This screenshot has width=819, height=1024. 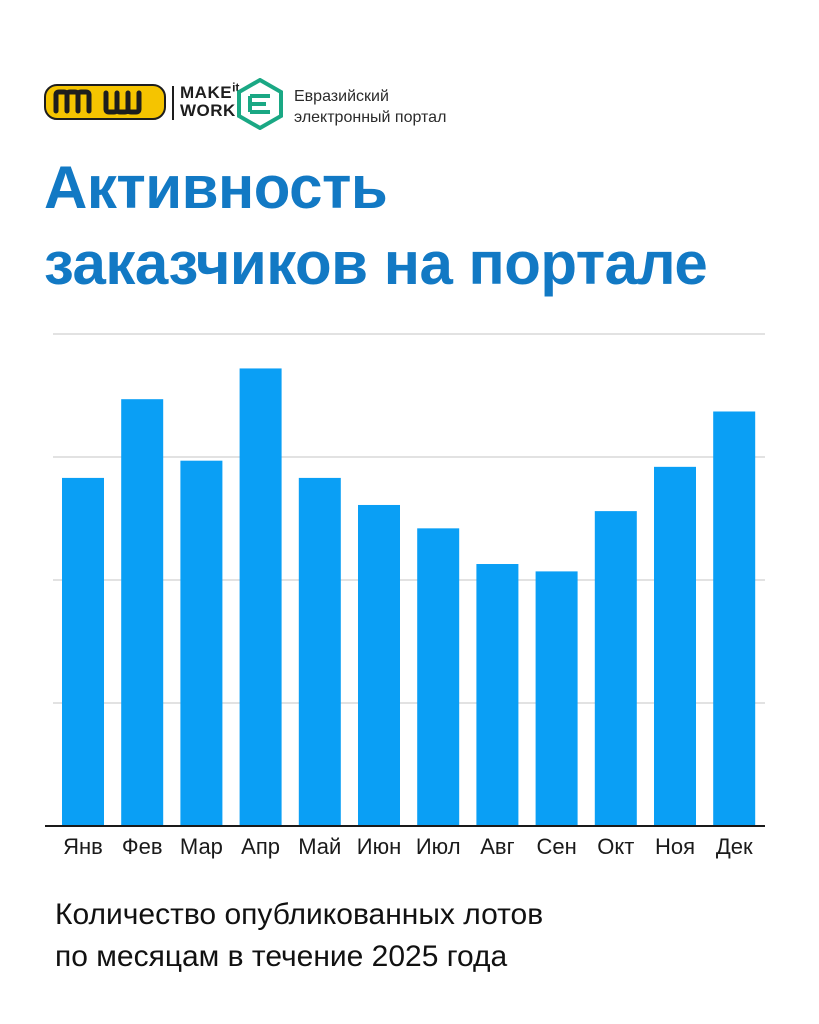 What do you see at coordinates (615, 846) in the screenshot?
I see `x-tick-label: Окт` at bounding box center [615, 846].